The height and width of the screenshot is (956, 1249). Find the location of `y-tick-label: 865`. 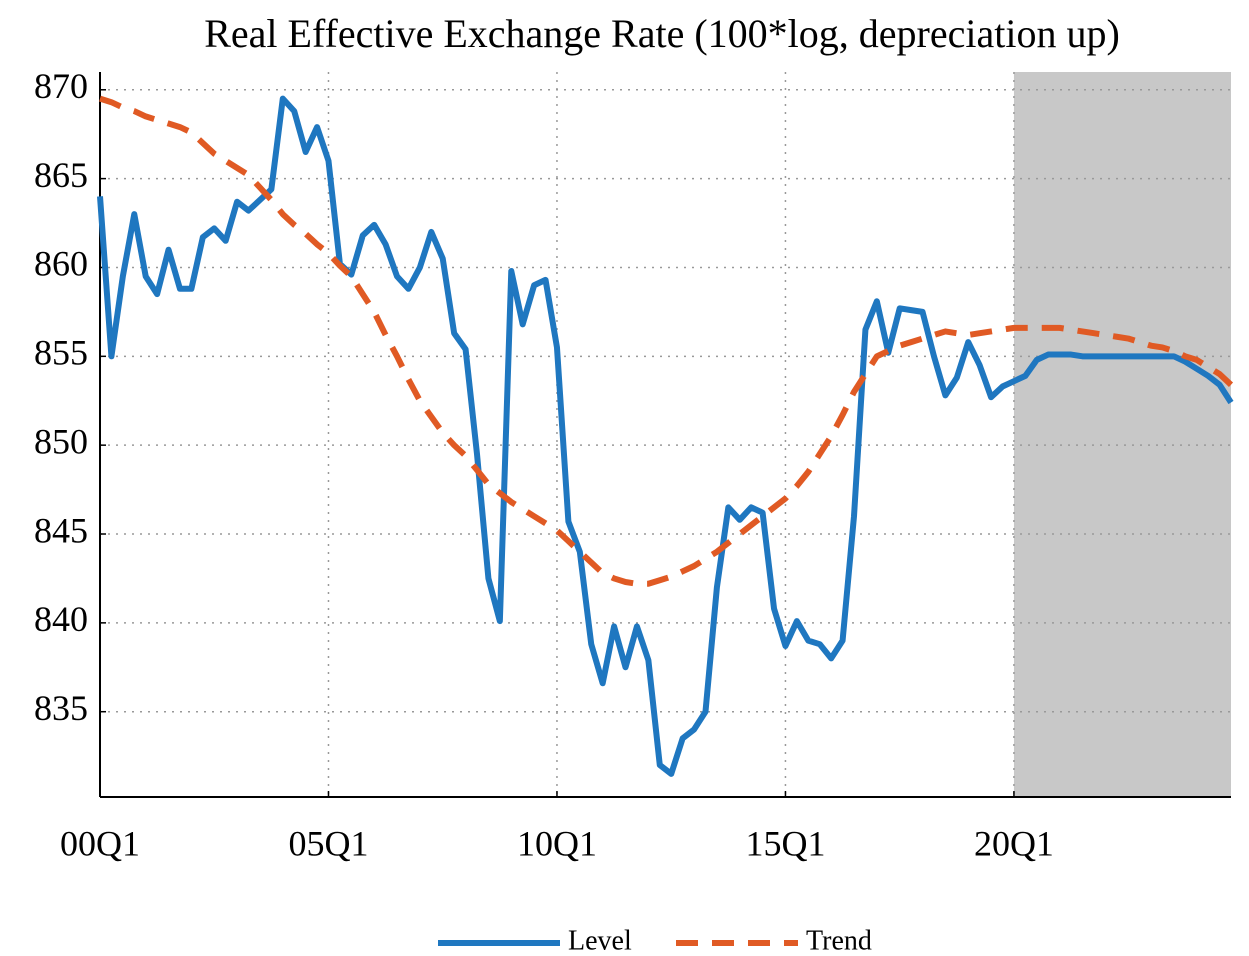

y-tick-label: 865 is located at coordinates (61, 175).